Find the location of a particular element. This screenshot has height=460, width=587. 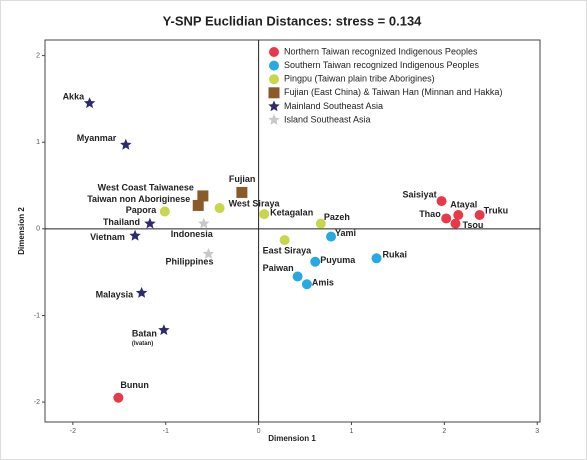

legend-box is located at coordinates (401, 85).